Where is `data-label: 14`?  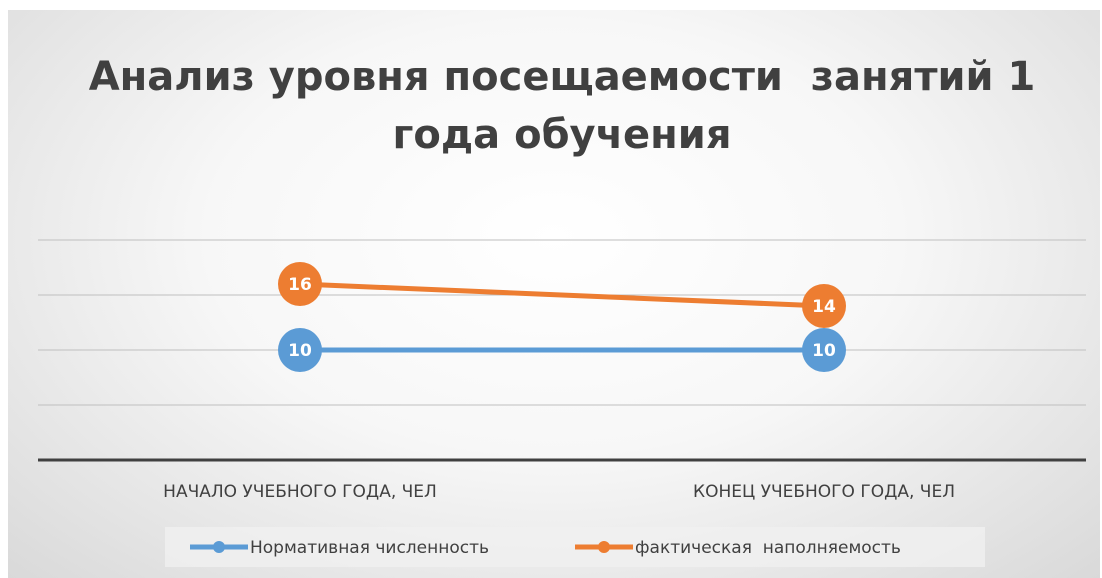
data-label: 14 is located at coordinates (824, 307).